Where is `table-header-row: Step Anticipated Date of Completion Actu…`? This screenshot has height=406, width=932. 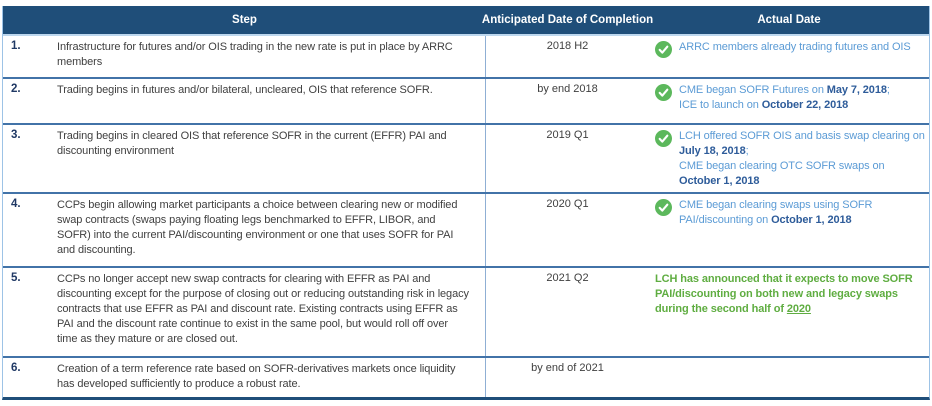
table-header-row: Step Anticipated Date of Completion Actu… is located at coordinates (466, 21).